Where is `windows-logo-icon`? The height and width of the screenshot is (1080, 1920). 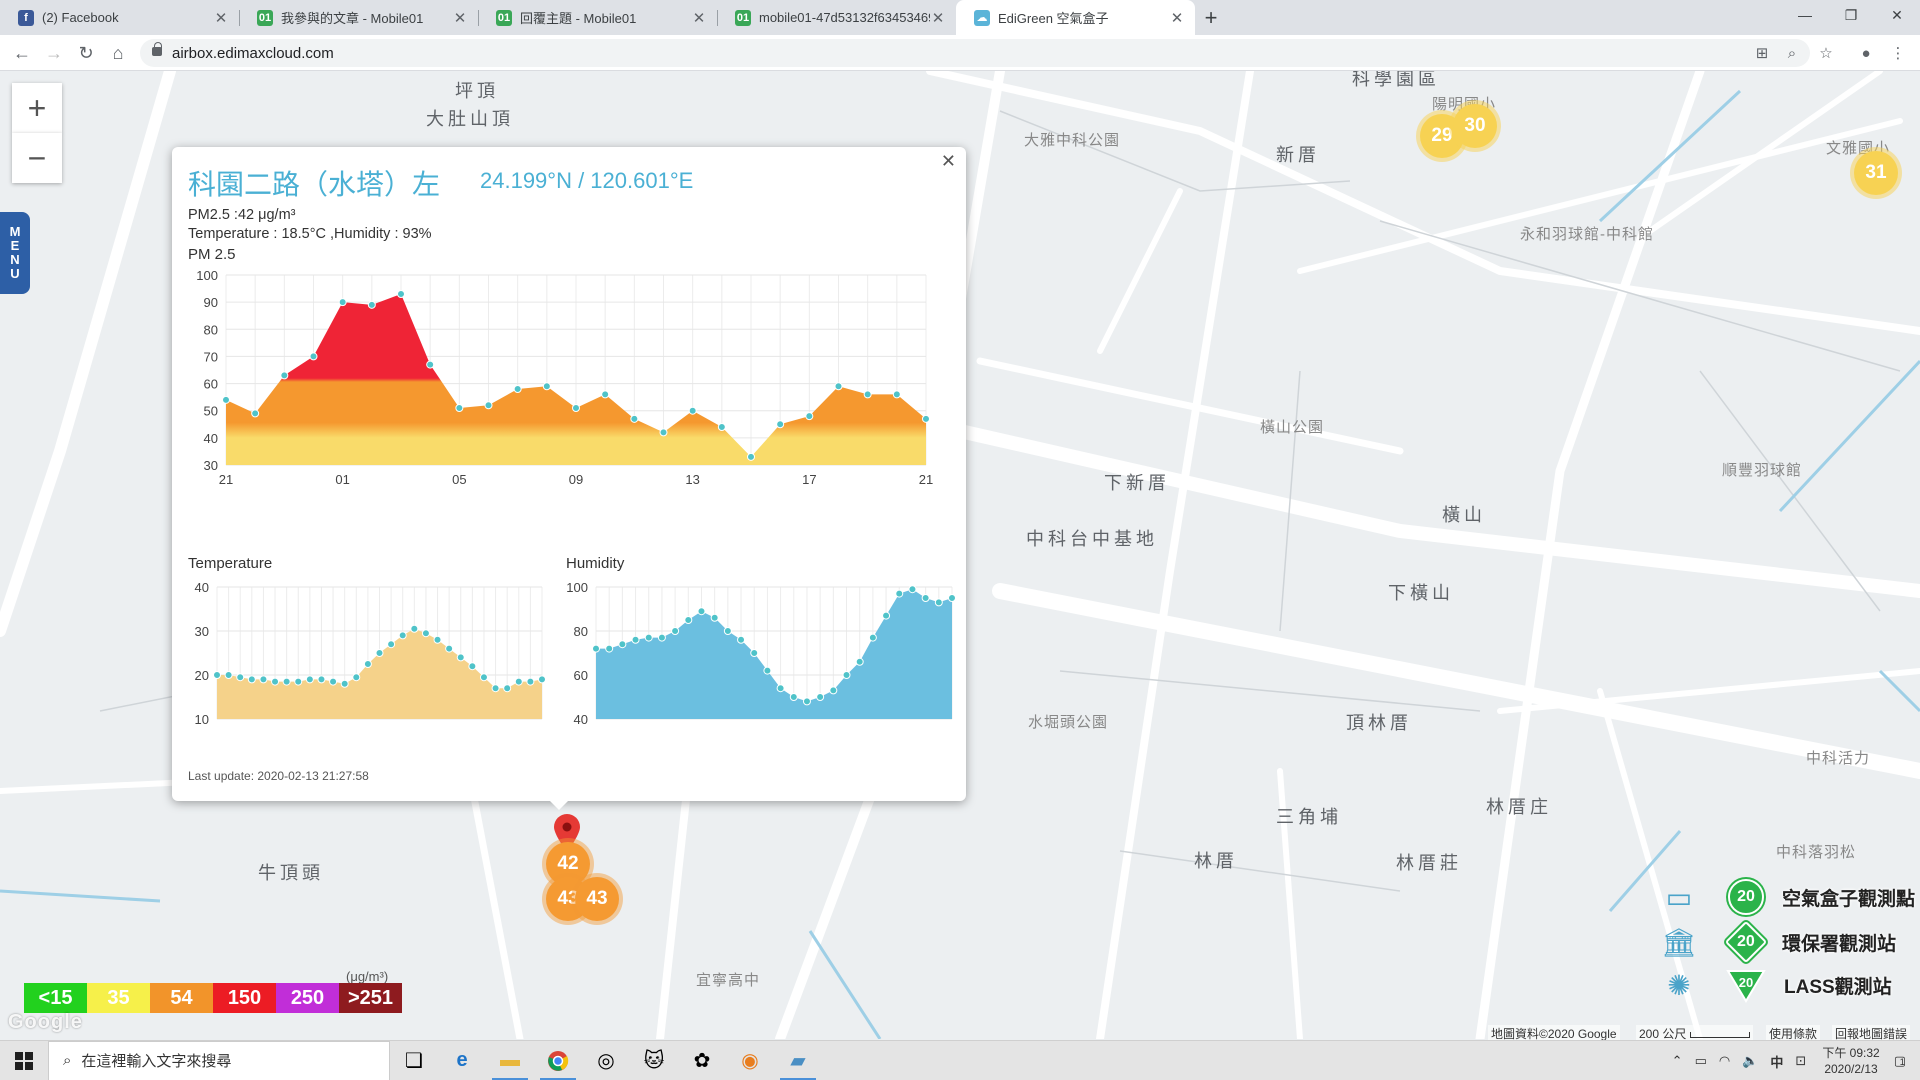 windows-logo-icon is located at coordinates (24, 1060).